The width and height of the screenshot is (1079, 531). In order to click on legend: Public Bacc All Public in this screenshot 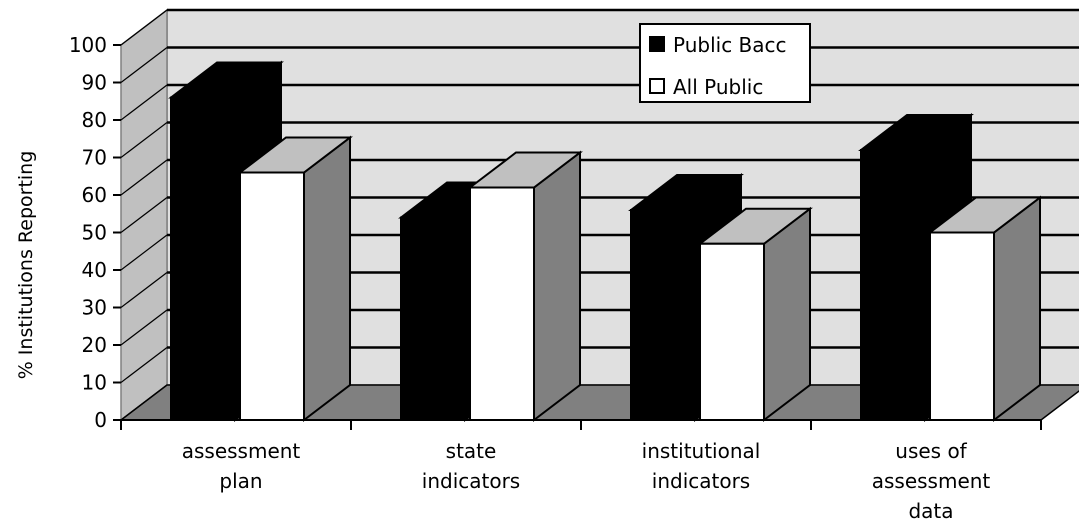, I will do `click(725, 63)`.